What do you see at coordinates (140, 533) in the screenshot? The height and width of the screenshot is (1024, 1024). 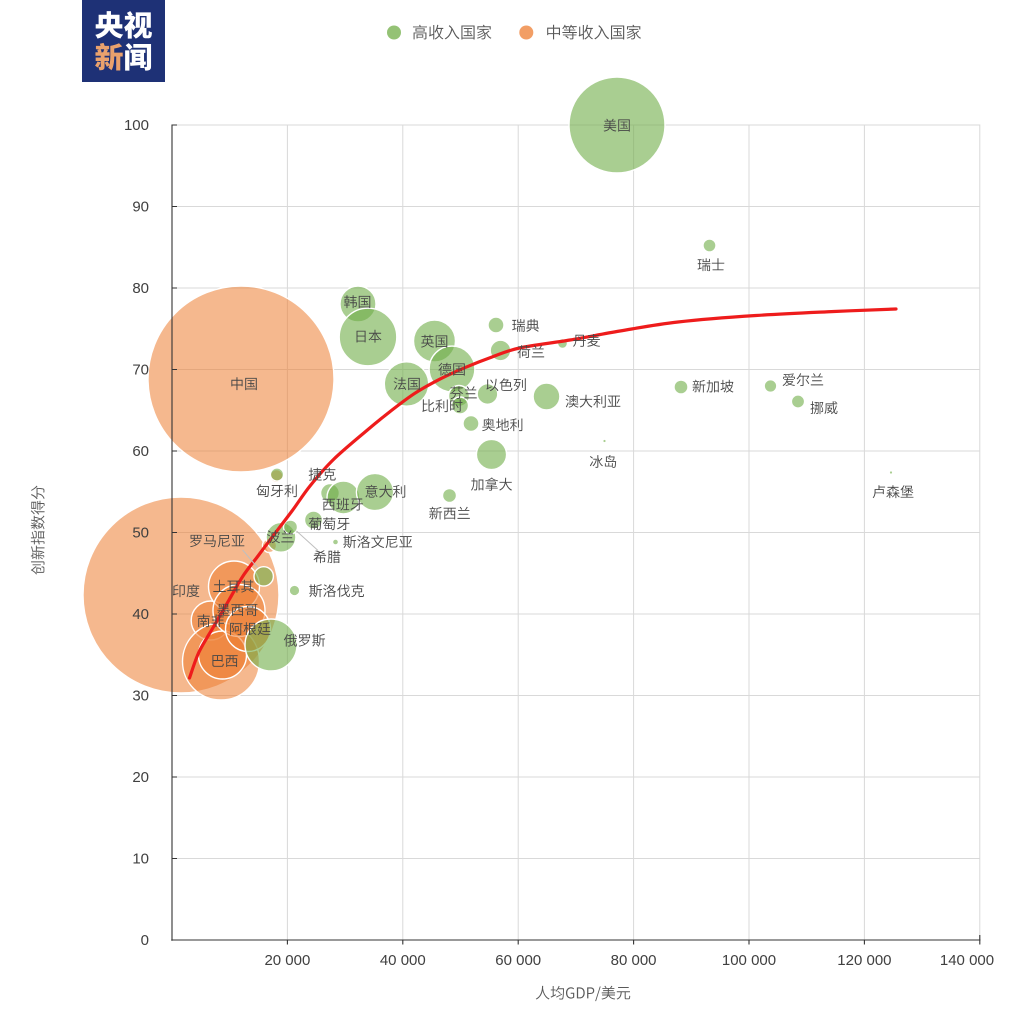 I see `svg-text: 50` at bounding box center [140, 533].